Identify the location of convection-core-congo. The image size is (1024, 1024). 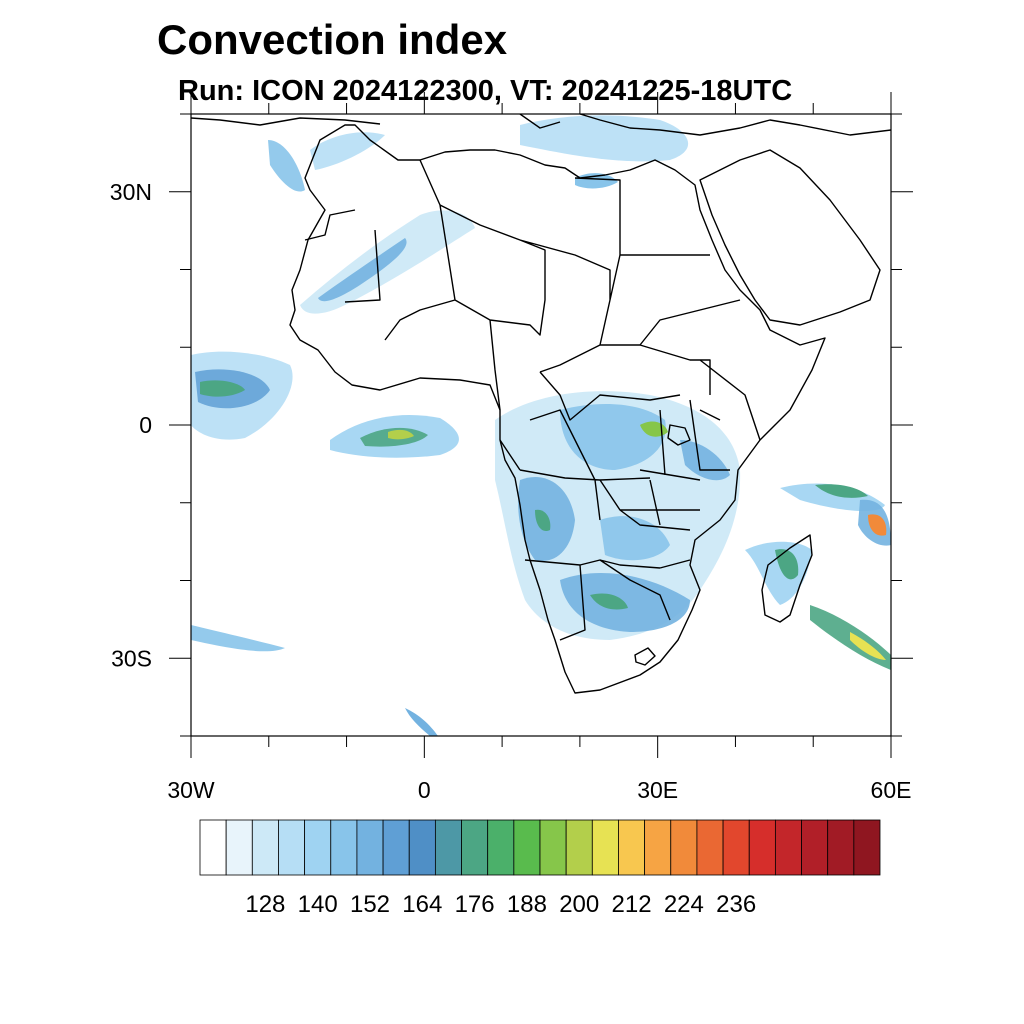
(613, 437).